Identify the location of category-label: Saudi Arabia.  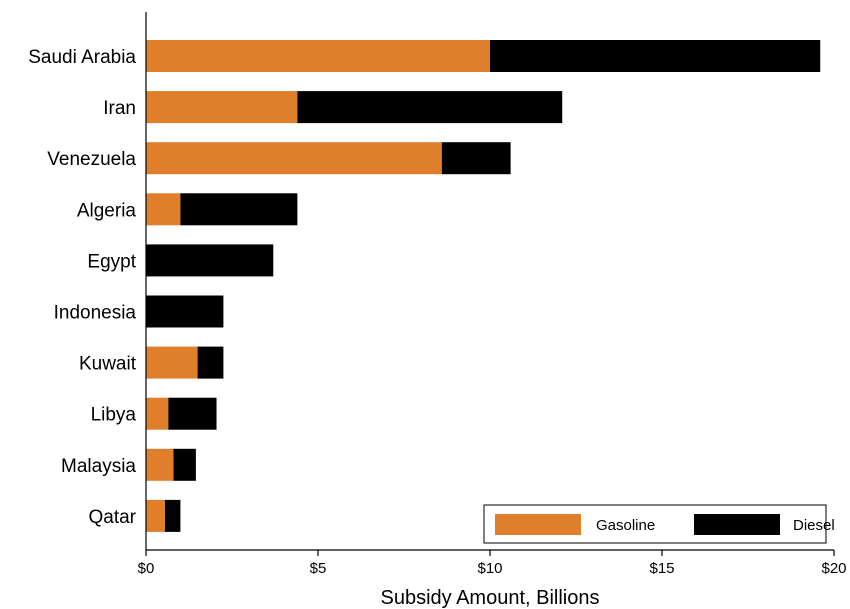
(82, 57).